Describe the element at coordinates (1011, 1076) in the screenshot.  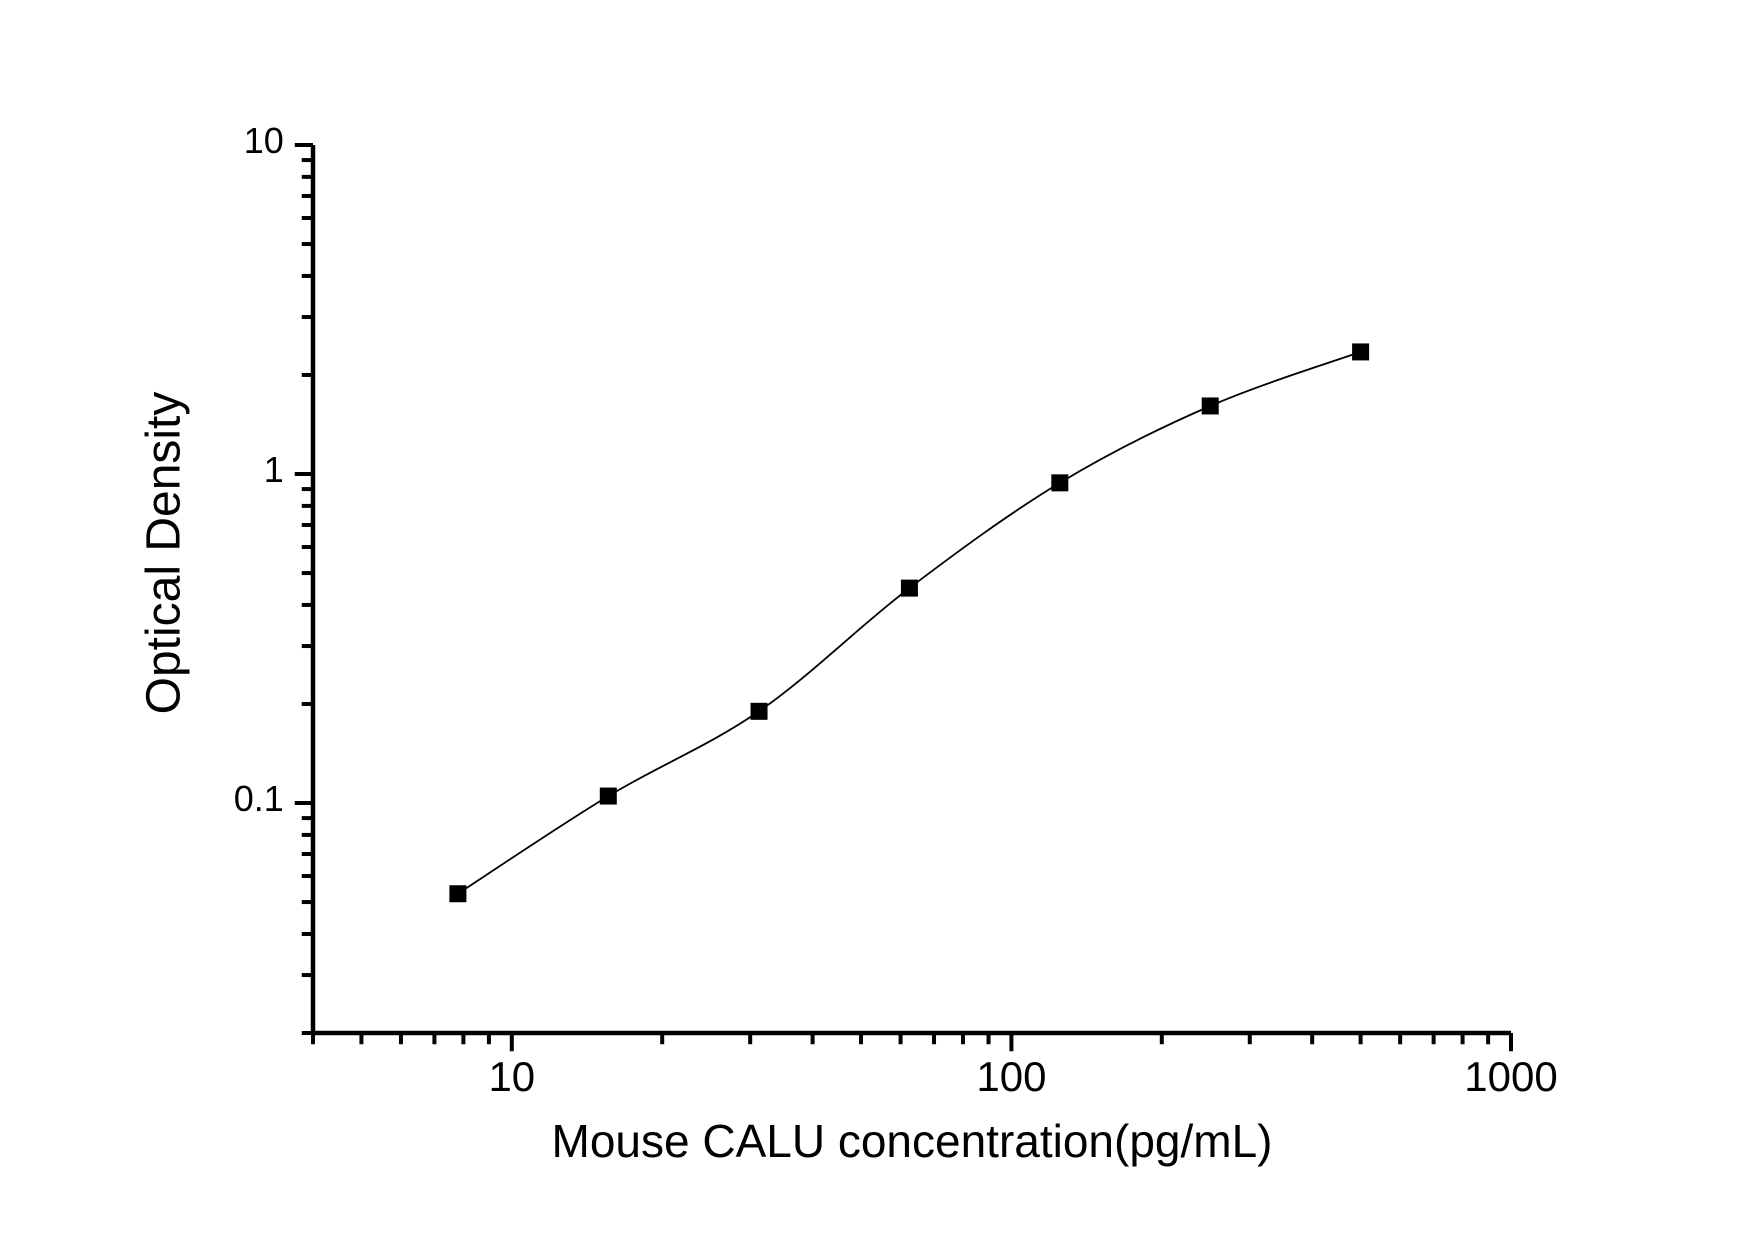
I see `x-tick-label: 100` at that location.